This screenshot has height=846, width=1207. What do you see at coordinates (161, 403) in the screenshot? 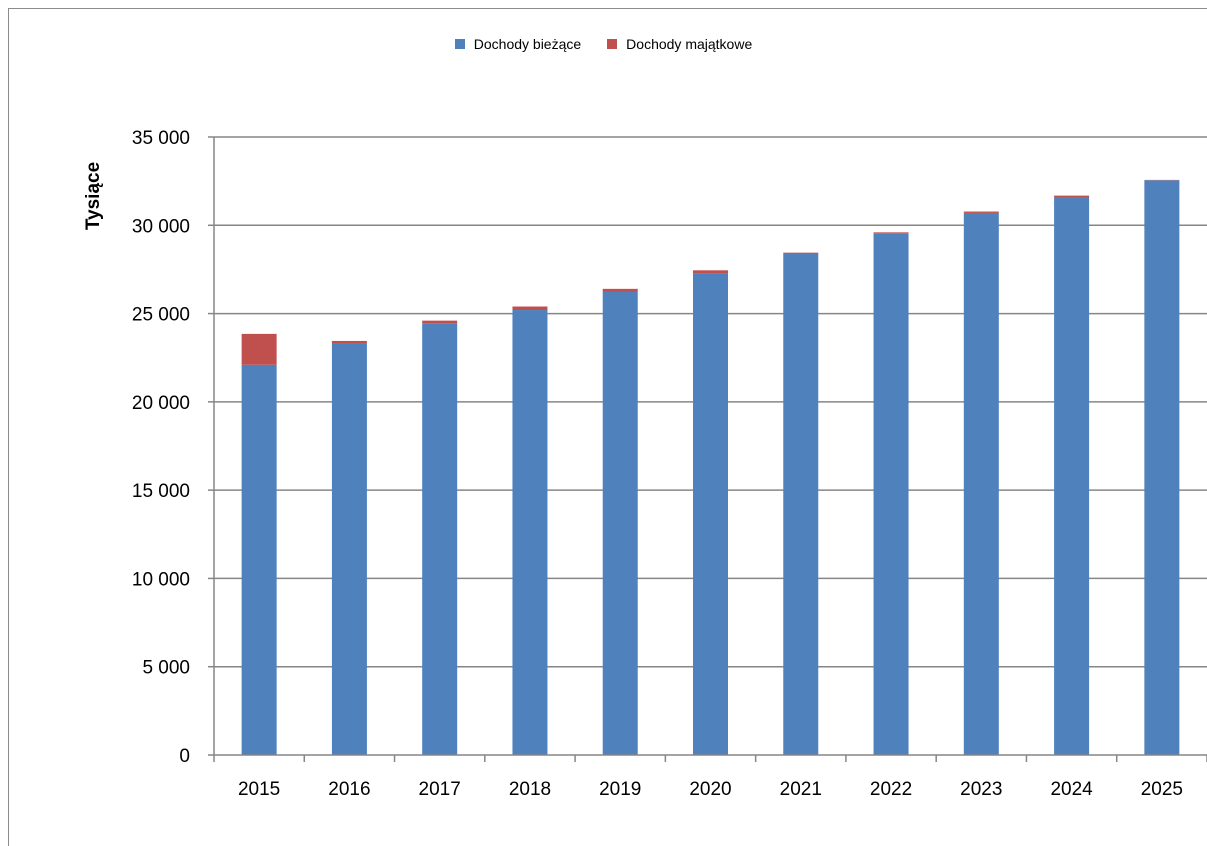
I see `y-tick-label: 20 000` at bounding box center [161, 403].